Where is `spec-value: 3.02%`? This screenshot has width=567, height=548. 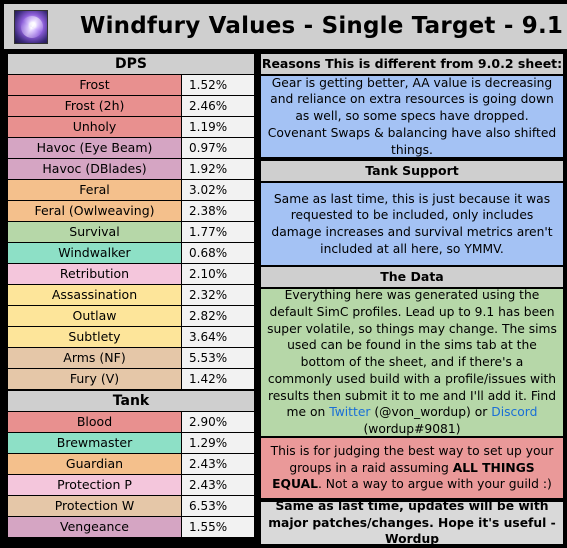 spec-value: 3.02% is located at coordinates (218, 190).